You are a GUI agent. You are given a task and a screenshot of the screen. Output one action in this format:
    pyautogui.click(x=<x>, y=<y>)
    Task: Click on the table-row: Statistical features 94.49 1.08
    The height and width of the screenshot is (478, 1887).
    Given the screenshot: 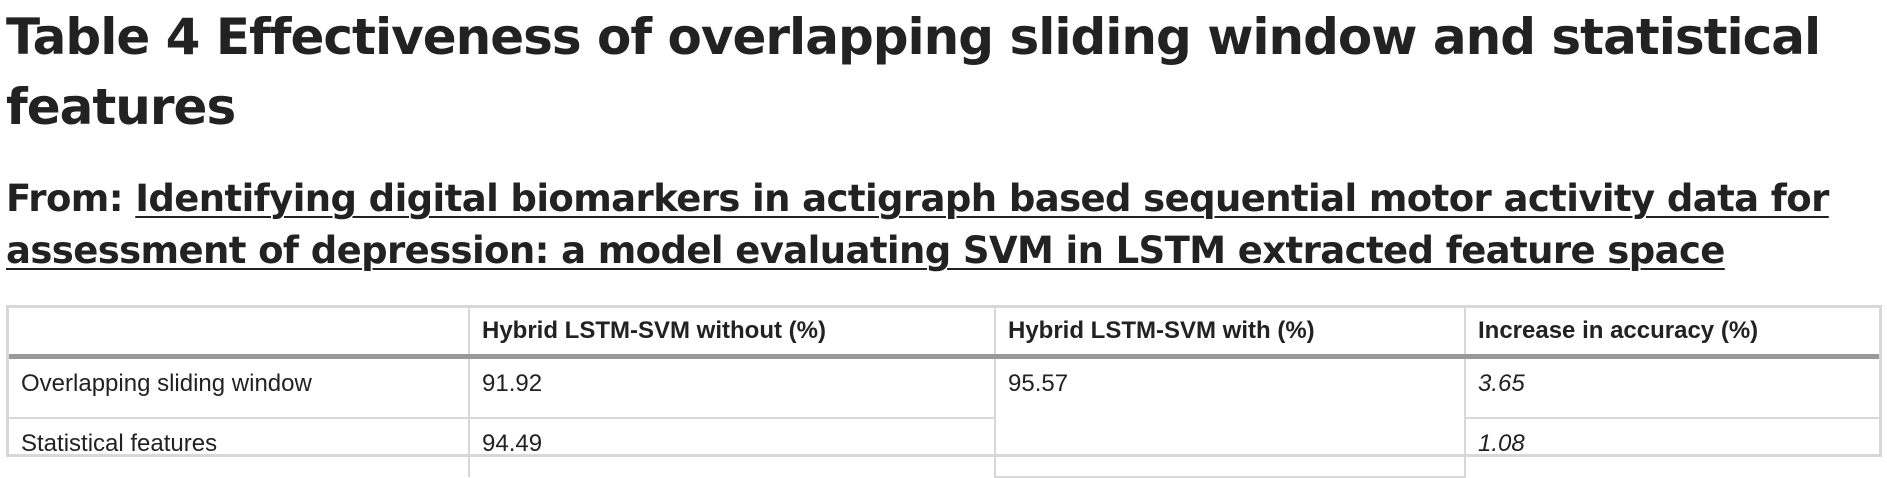 What is the action you would take?
    pyautogui.click(x=944, y=447)
    